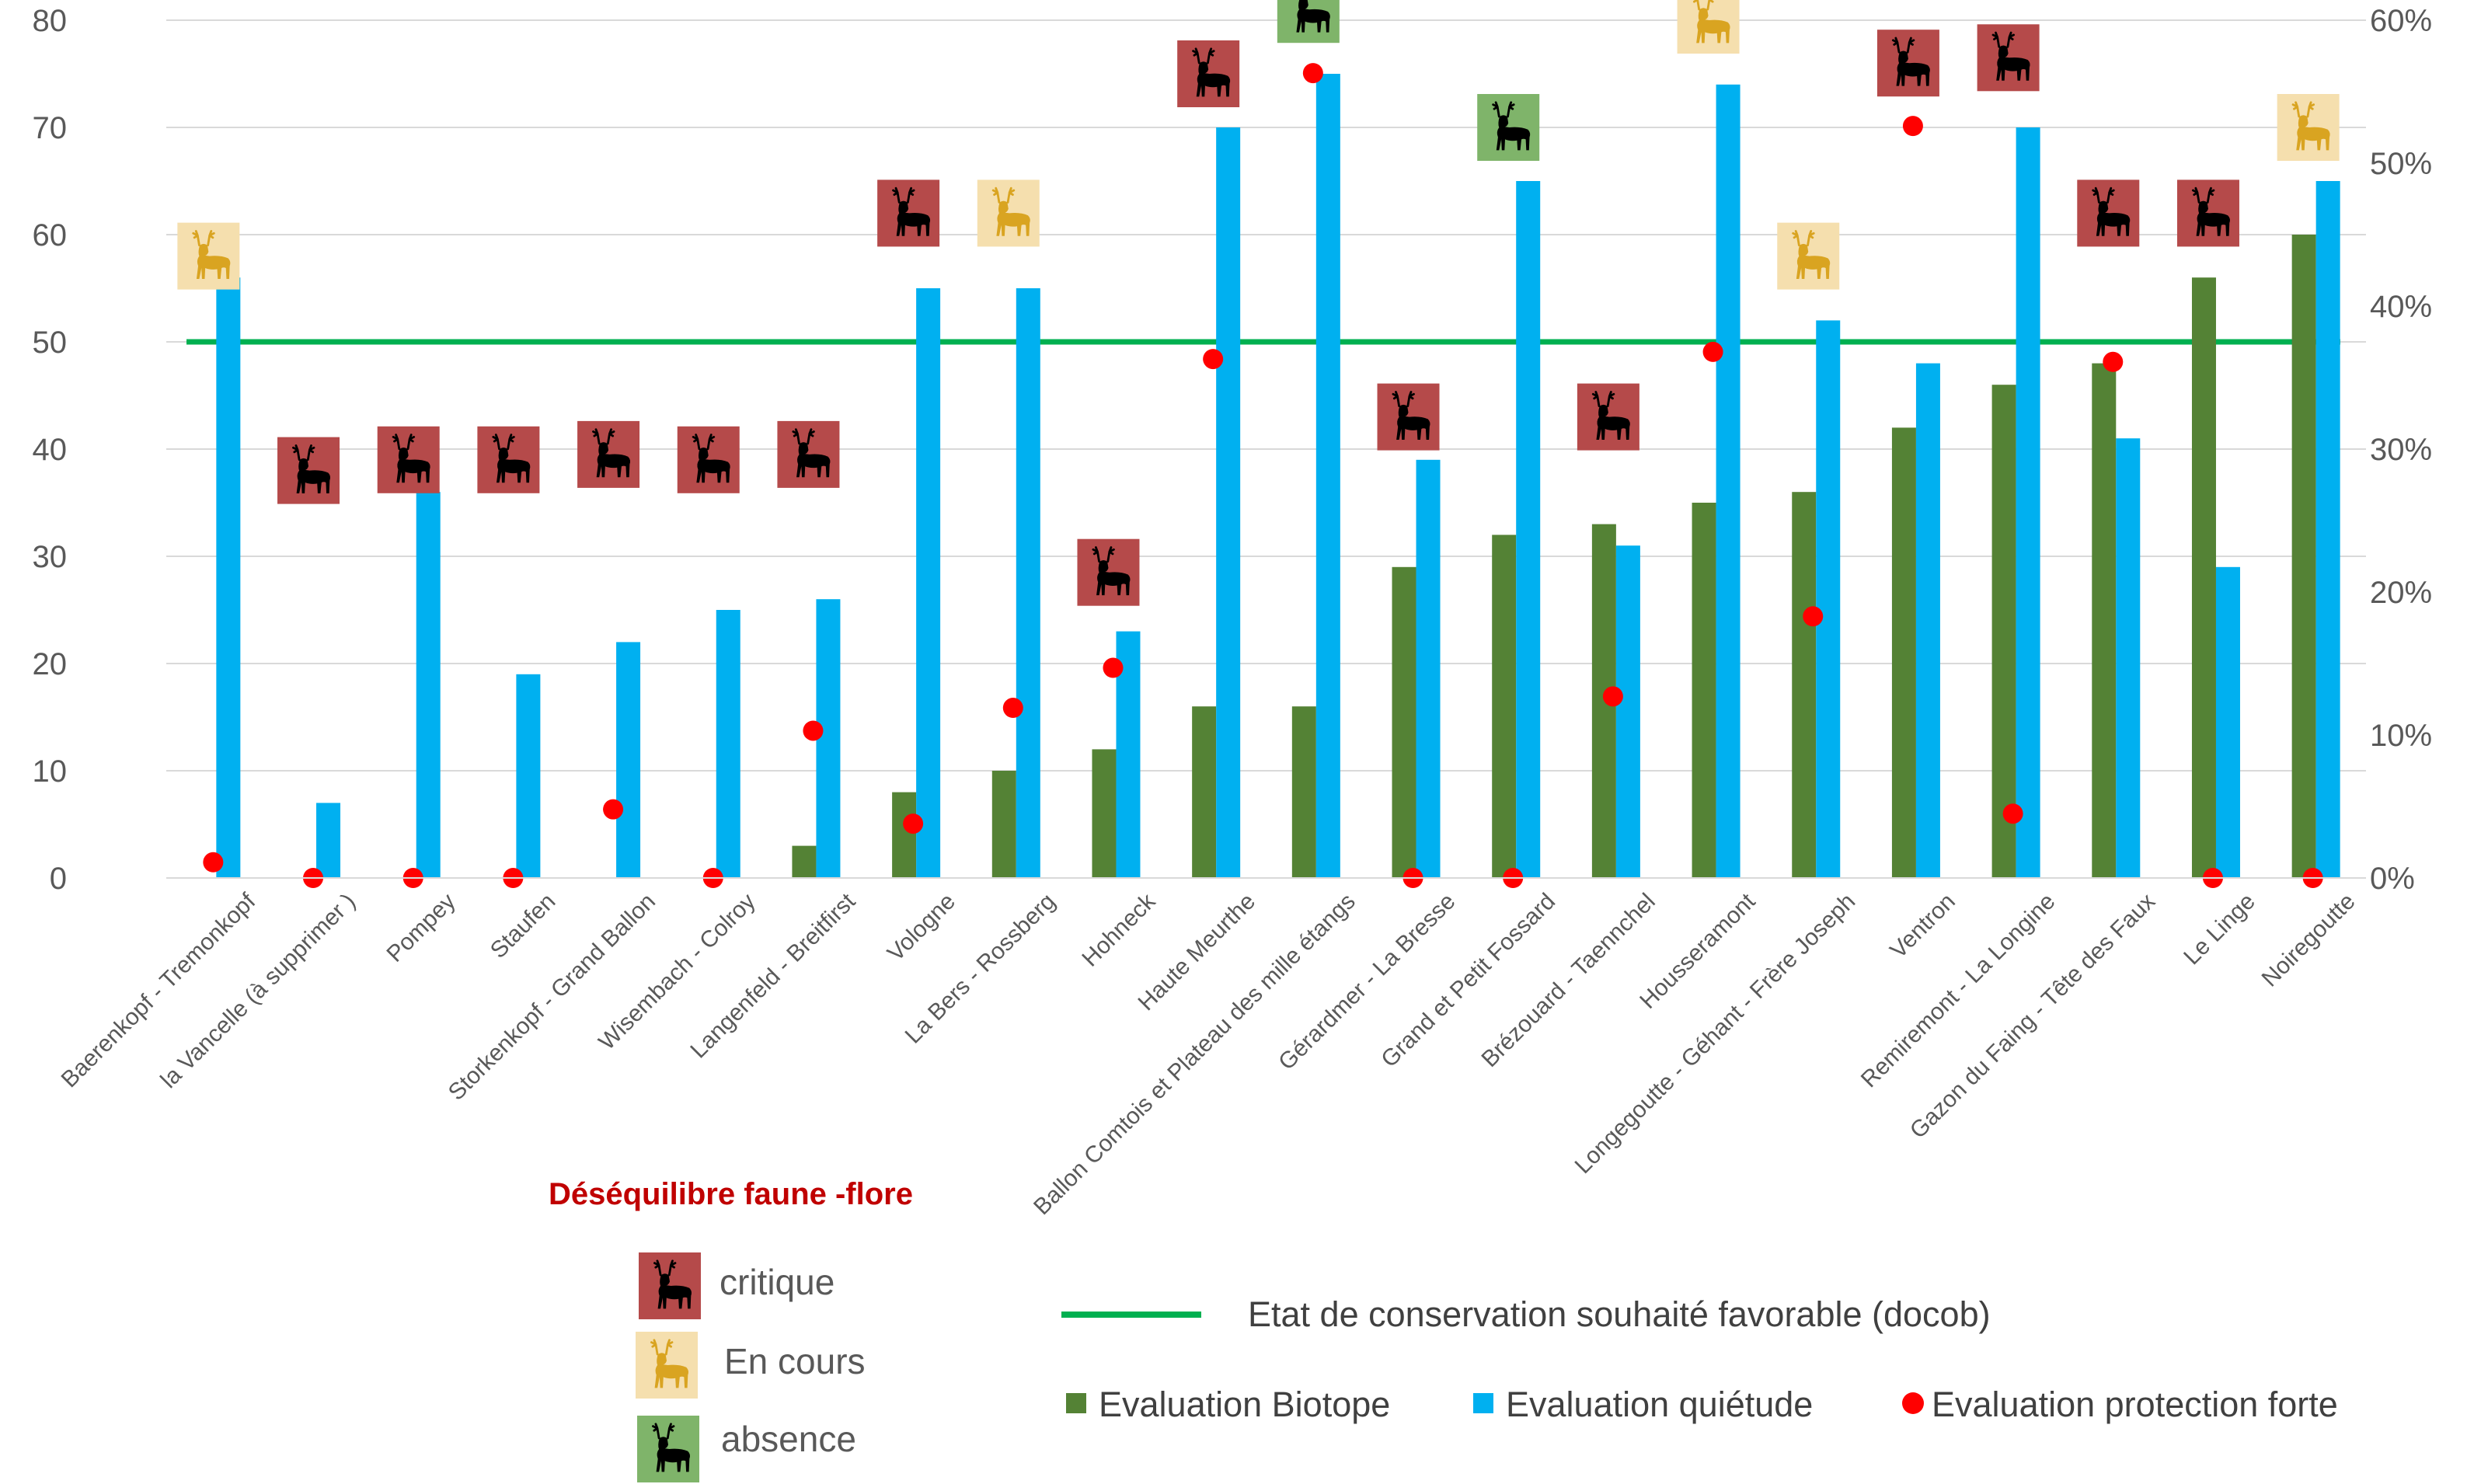  I want to click on x-tick-label: Pompey, so click(421, 928).